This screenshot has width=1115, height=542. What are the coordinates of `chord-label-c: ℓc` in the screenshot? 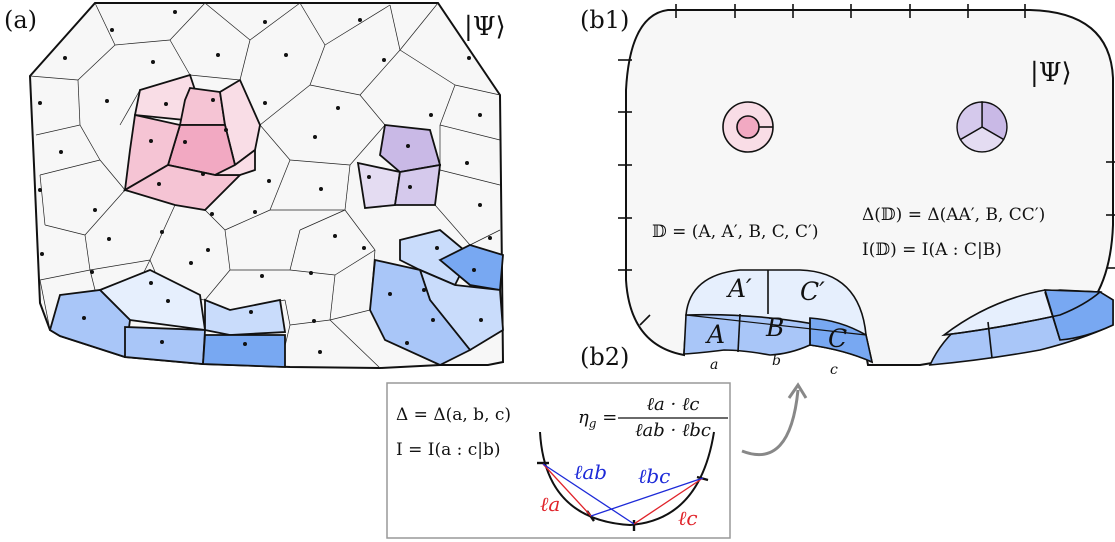 It's located at (688, 518).